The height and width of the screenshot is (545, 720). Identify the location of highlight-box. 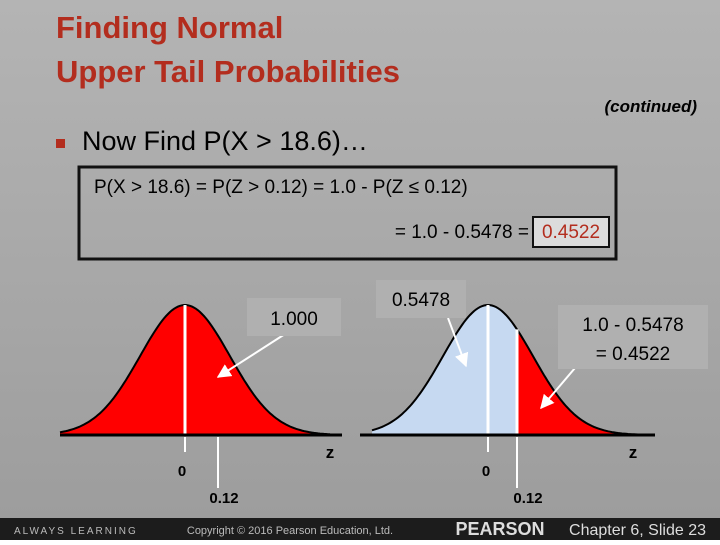
(571, 232).